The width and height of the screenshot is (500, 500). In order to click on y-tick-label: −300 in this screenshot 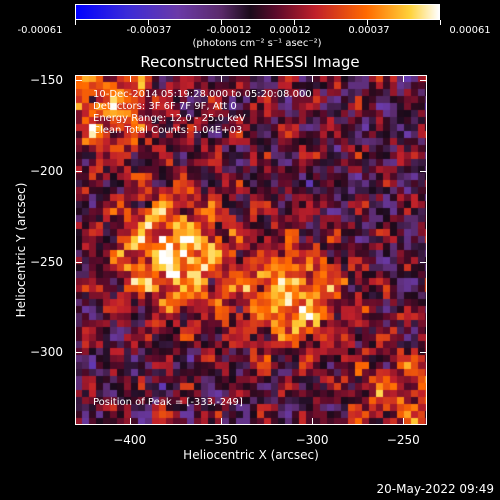, I will do `click(46, 352)`.